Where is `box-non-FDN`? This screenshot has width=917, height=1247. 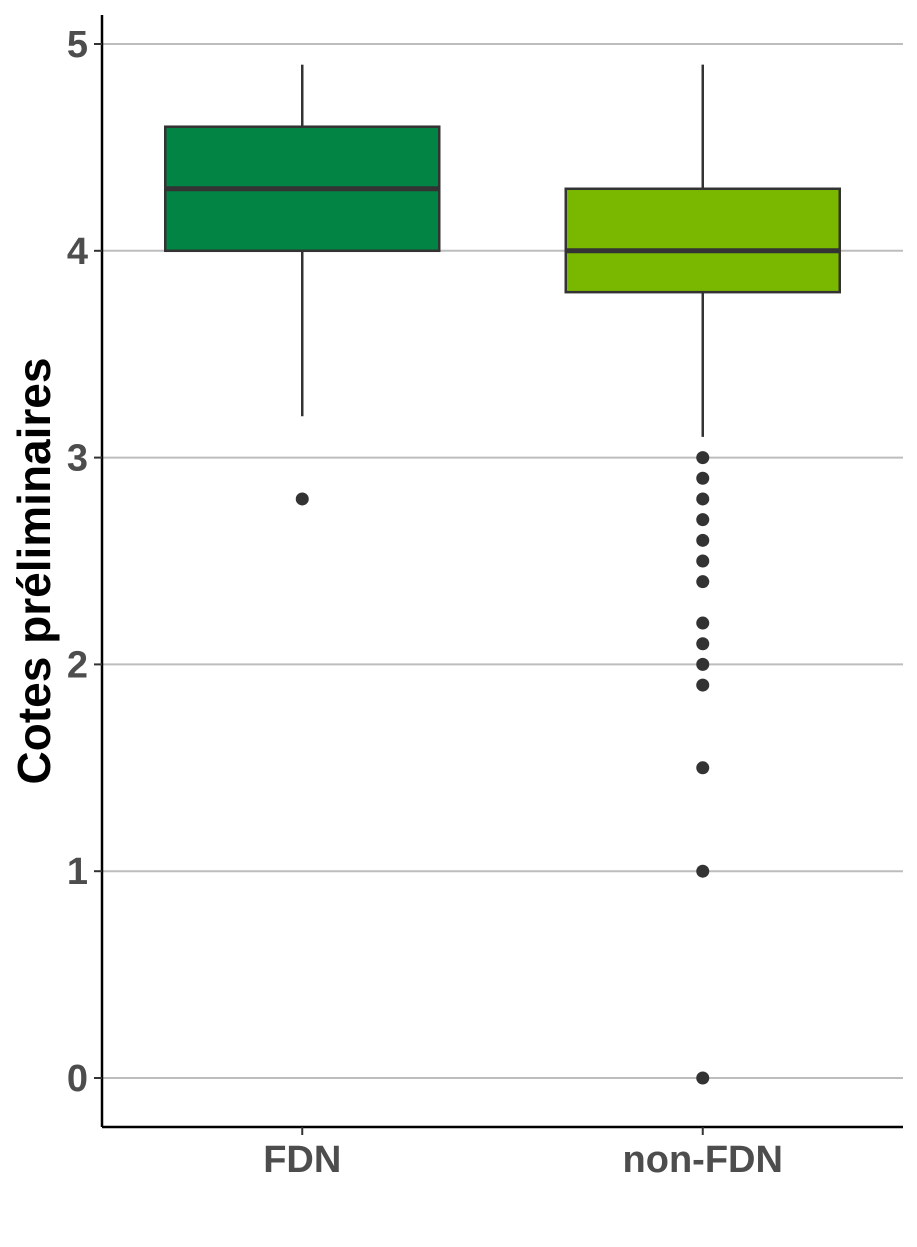
box-non-FDN is located at coordinates (702, 250).